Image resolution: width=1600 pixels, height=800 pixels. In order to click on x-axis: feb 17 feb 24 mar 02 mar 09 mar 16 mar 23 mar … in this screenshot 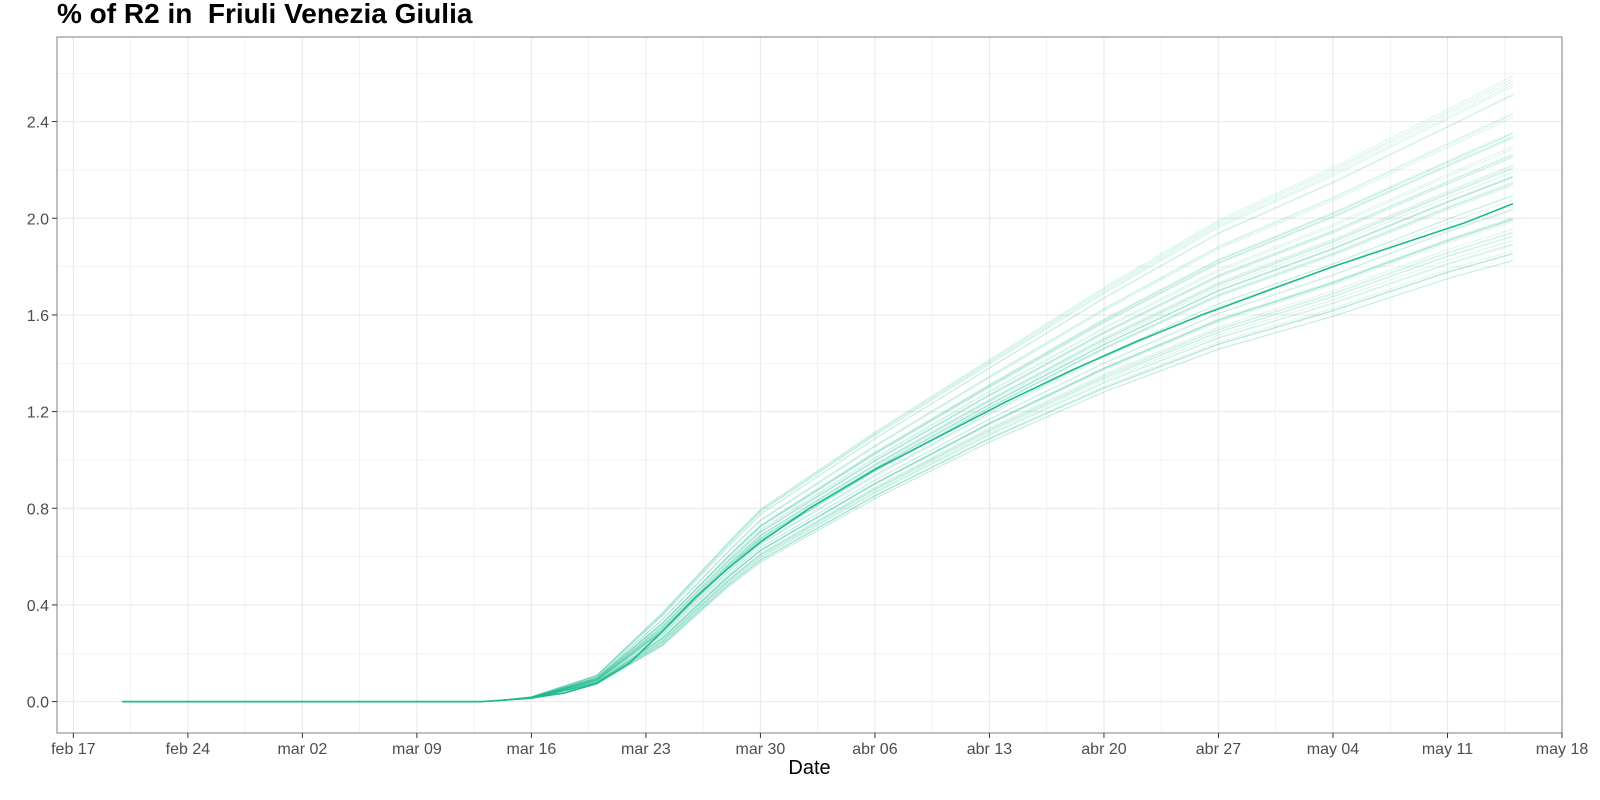, I will do `click(819, 745)`.